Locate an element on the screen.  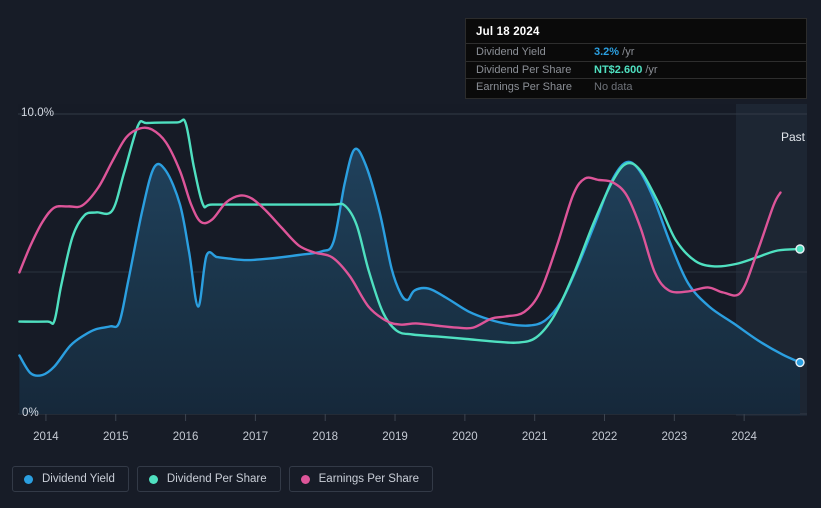
x-axis-label: 2018 is located at coordinates (325, 437).